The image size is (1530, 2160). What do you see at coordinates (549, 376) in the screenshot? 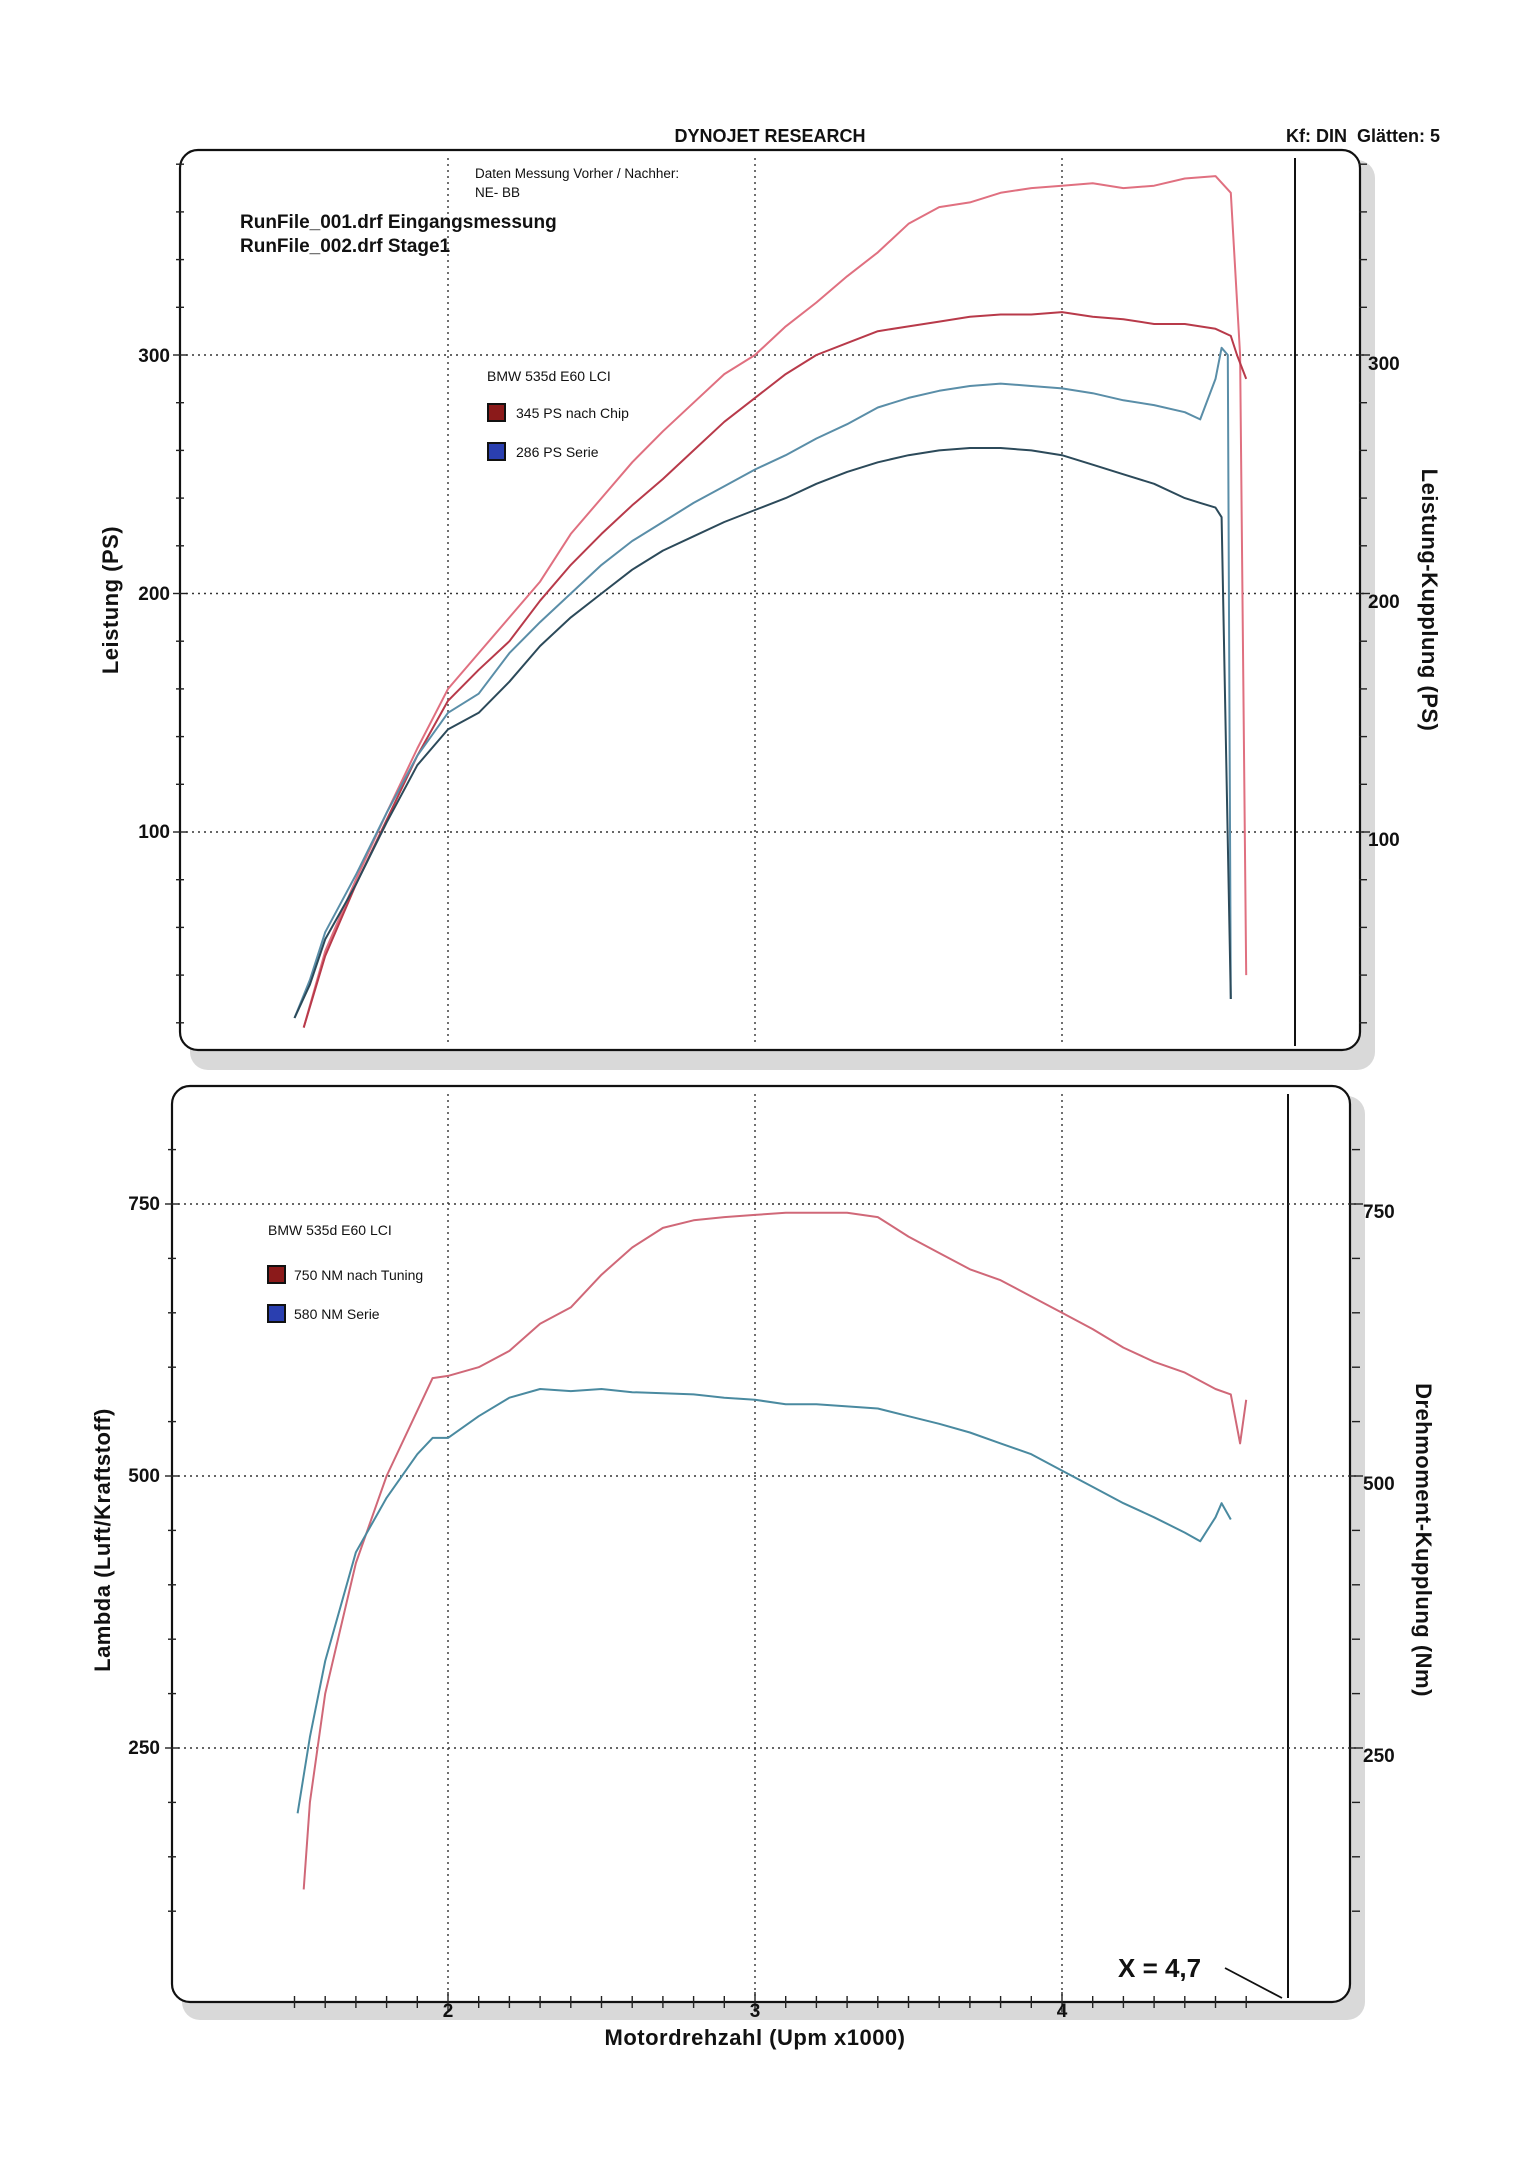
I see `power-vehicle-label: BMW 535d E60 LCI` at bounding box center [549, 376].